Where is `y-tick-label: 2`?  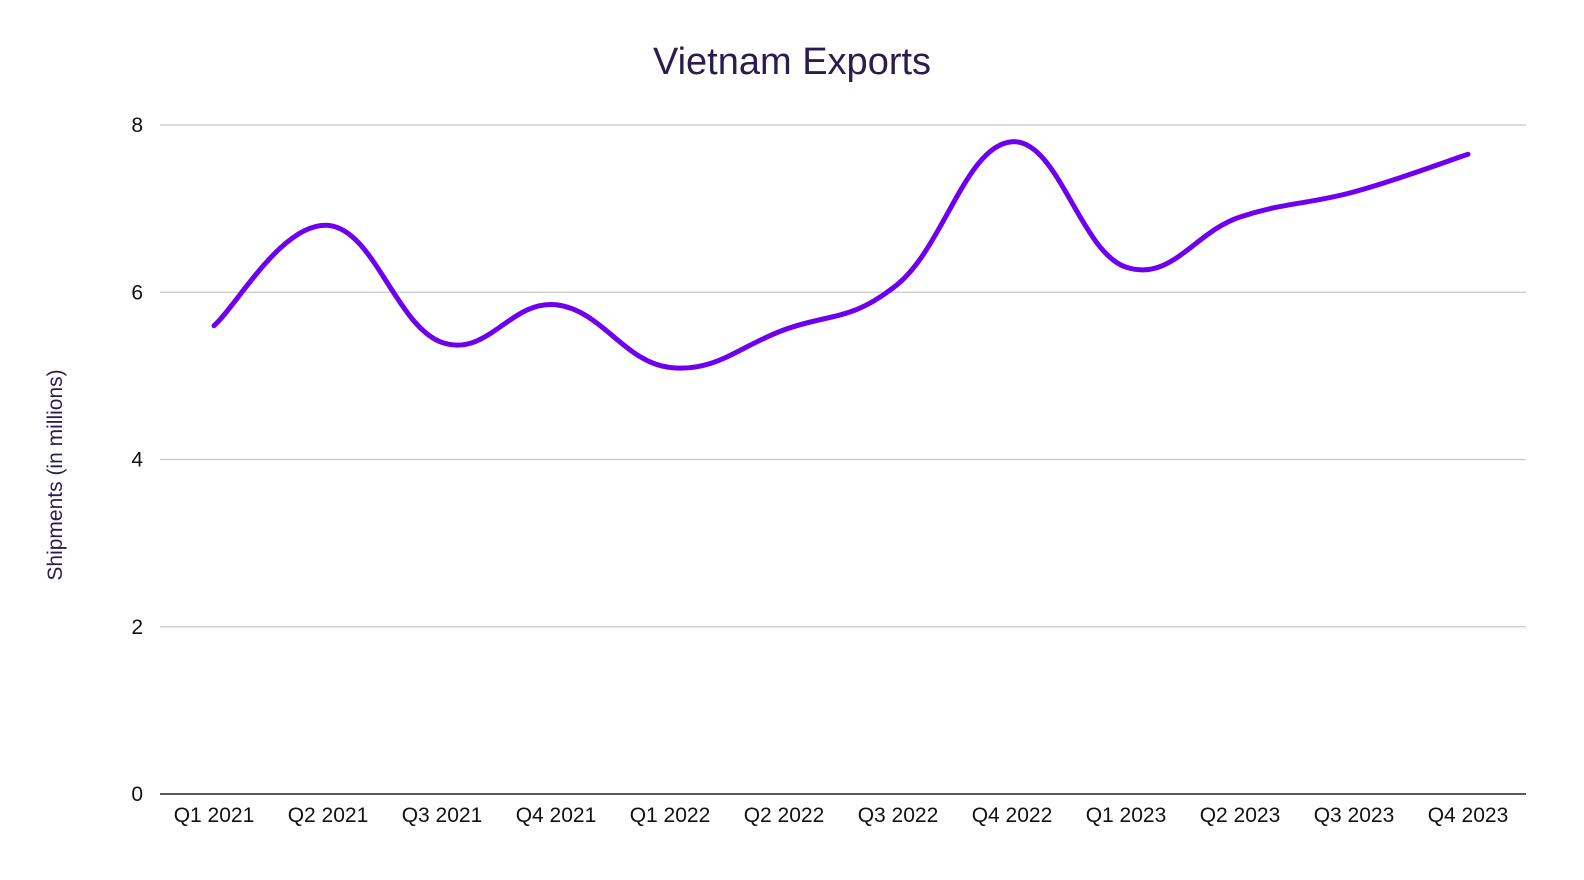 y-tick-label: 2 is located at coordinates (137, 627).